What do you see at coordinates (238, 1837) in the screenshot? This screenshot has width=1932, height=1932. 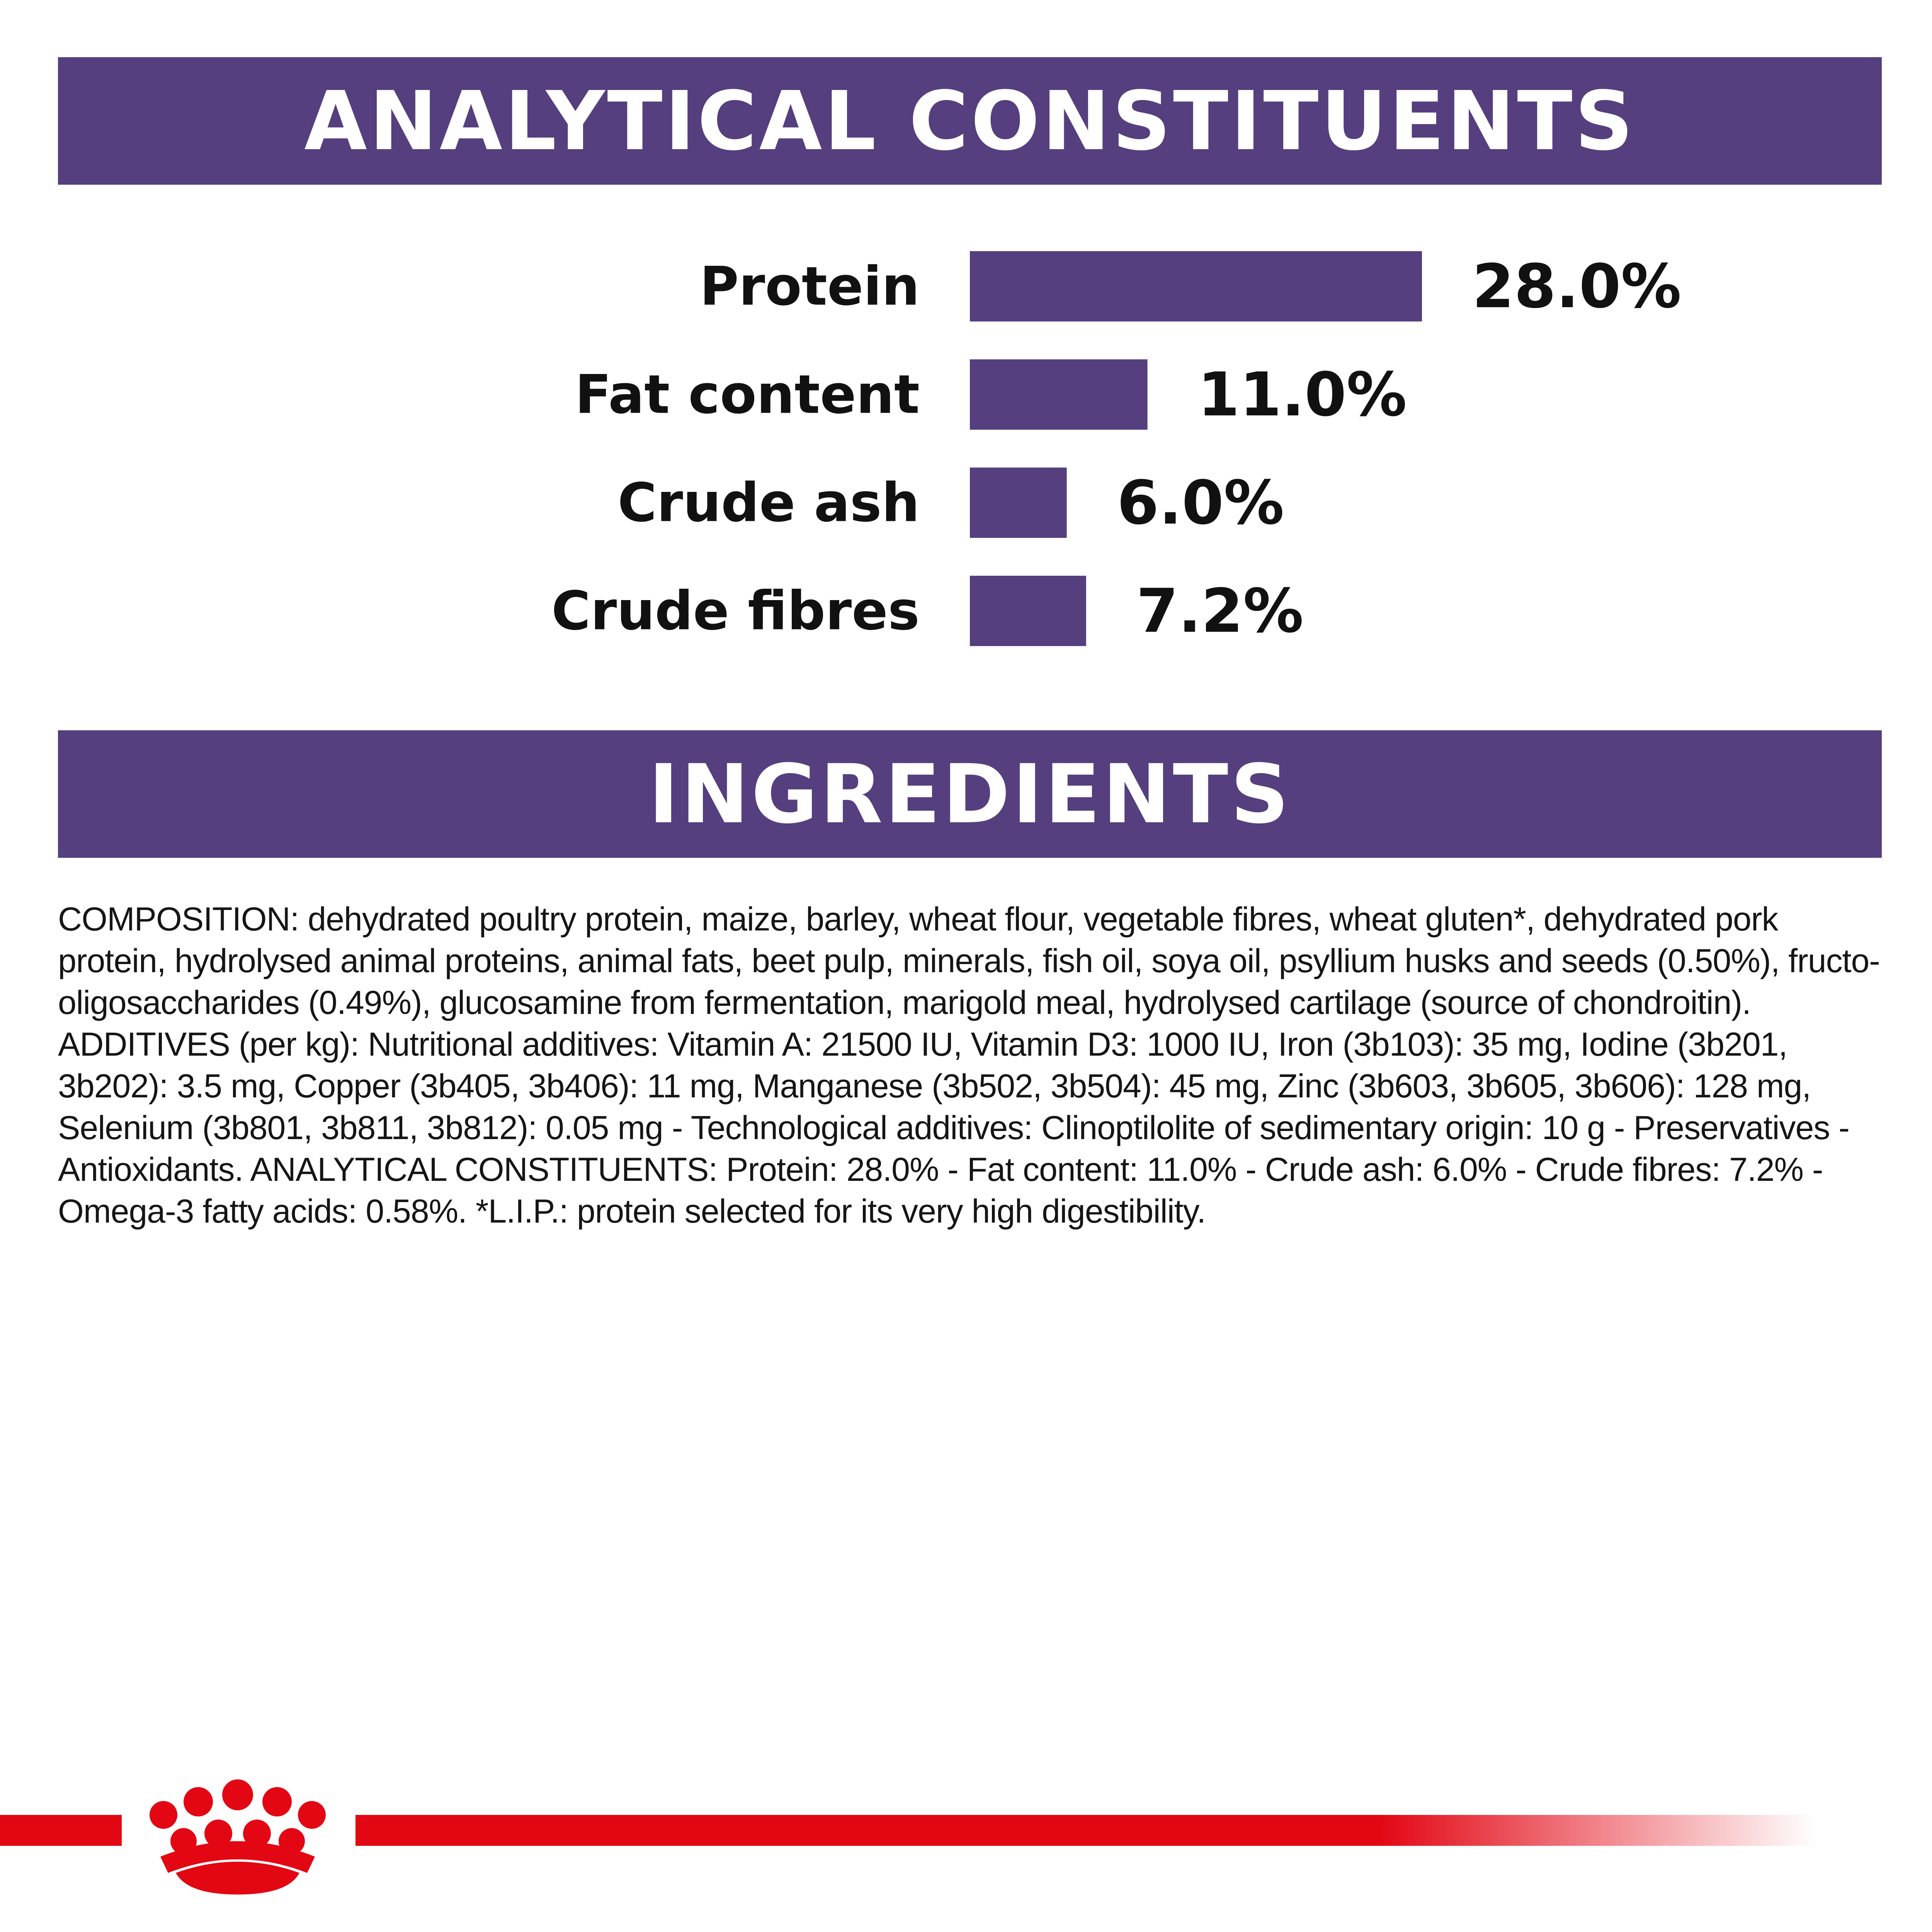 I see `crown-icon` at bounding box center [238, 1837].